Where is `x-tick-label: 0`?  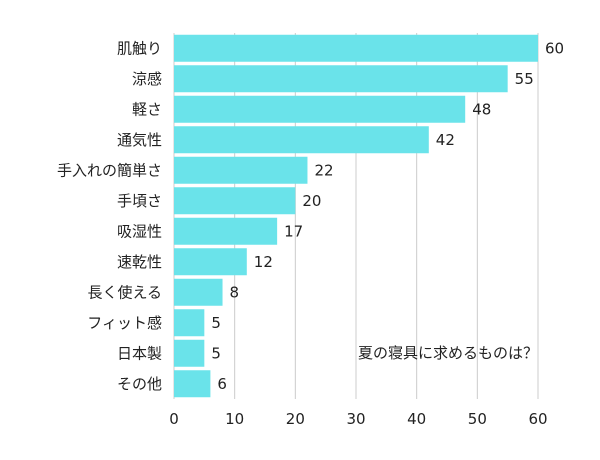 x-tick-label: 0 is located at coordinates (174, 419).